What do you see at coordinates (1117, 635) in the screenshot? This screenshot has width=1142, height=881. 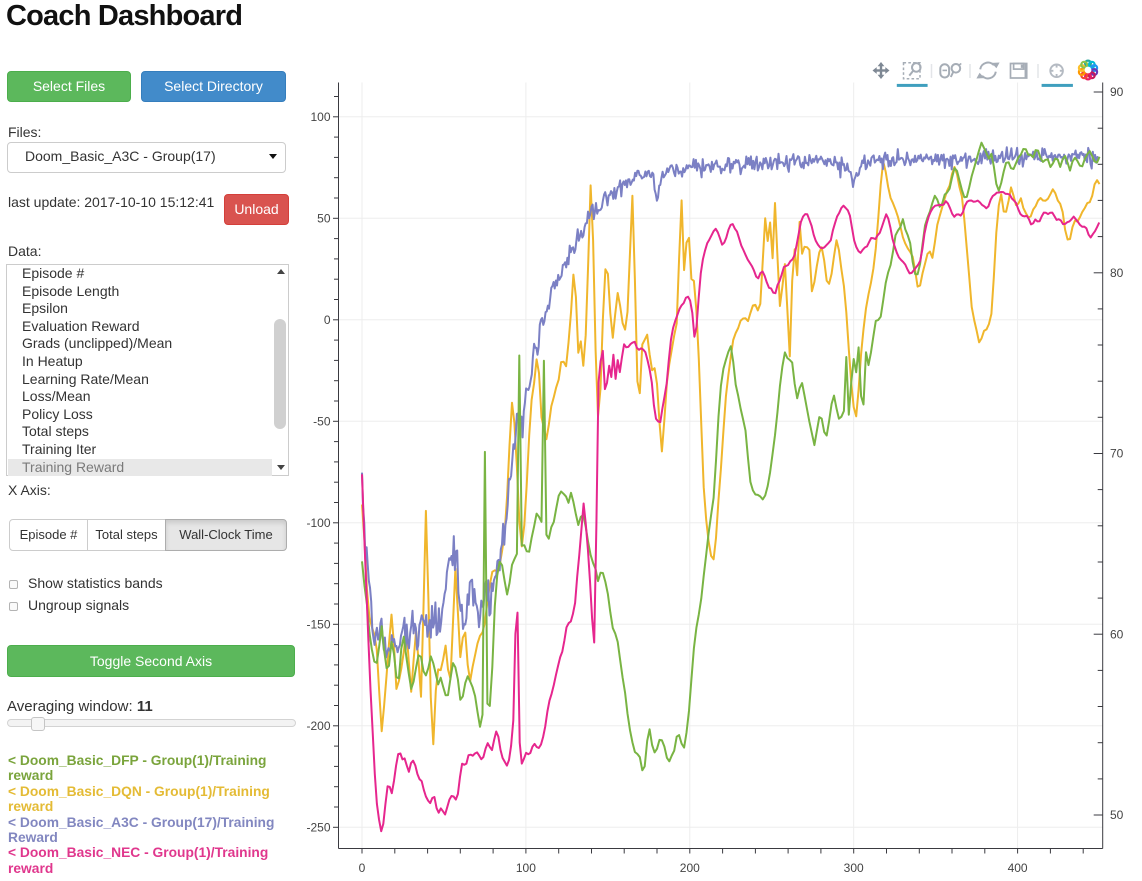 I see `svg-text: 60` at bounding box center [1117, 635].